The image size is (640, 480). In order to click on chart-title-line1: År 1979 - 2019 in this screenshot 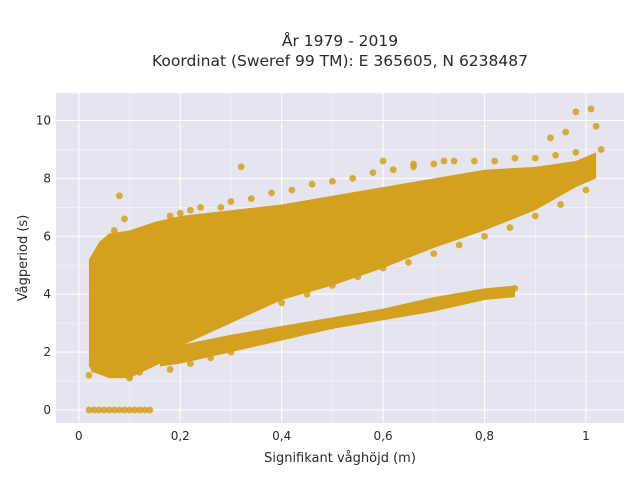, I will do `click(340, 40)`.